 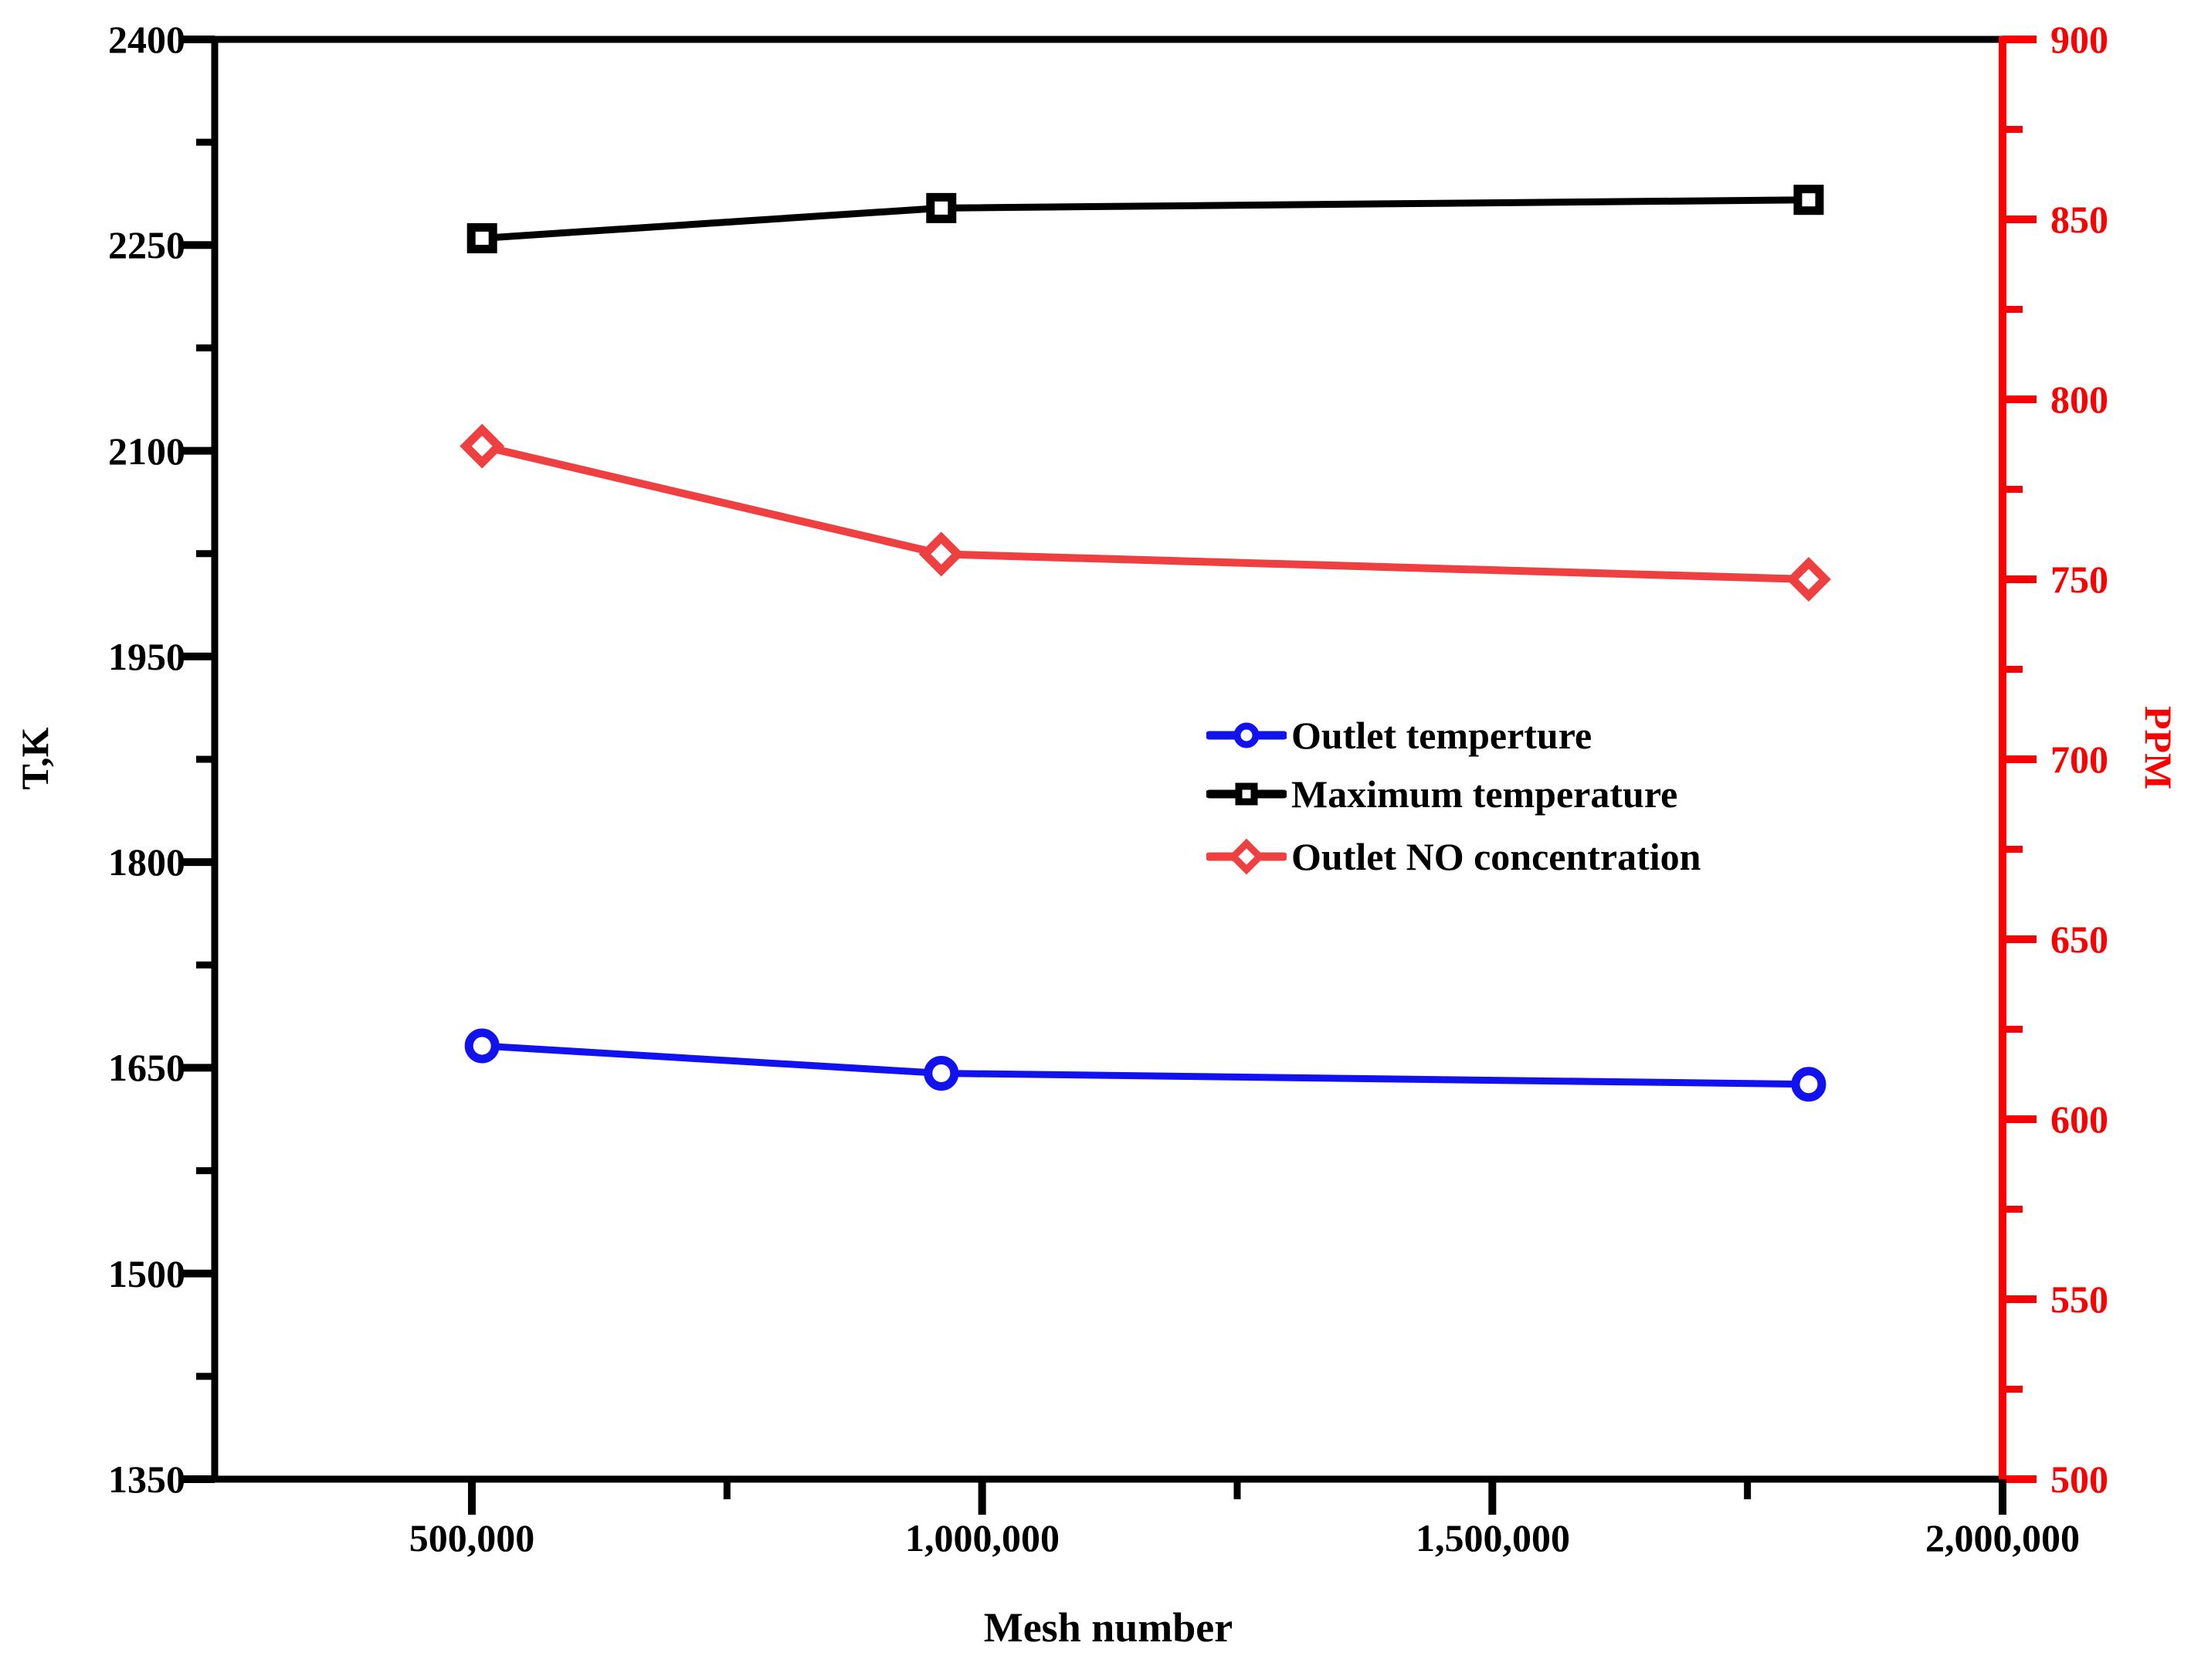 What do you see at coordinates (2079, 579) in the screenshot?
I see `y-right-tick-label: 750` at bounding box center [2079, 579].